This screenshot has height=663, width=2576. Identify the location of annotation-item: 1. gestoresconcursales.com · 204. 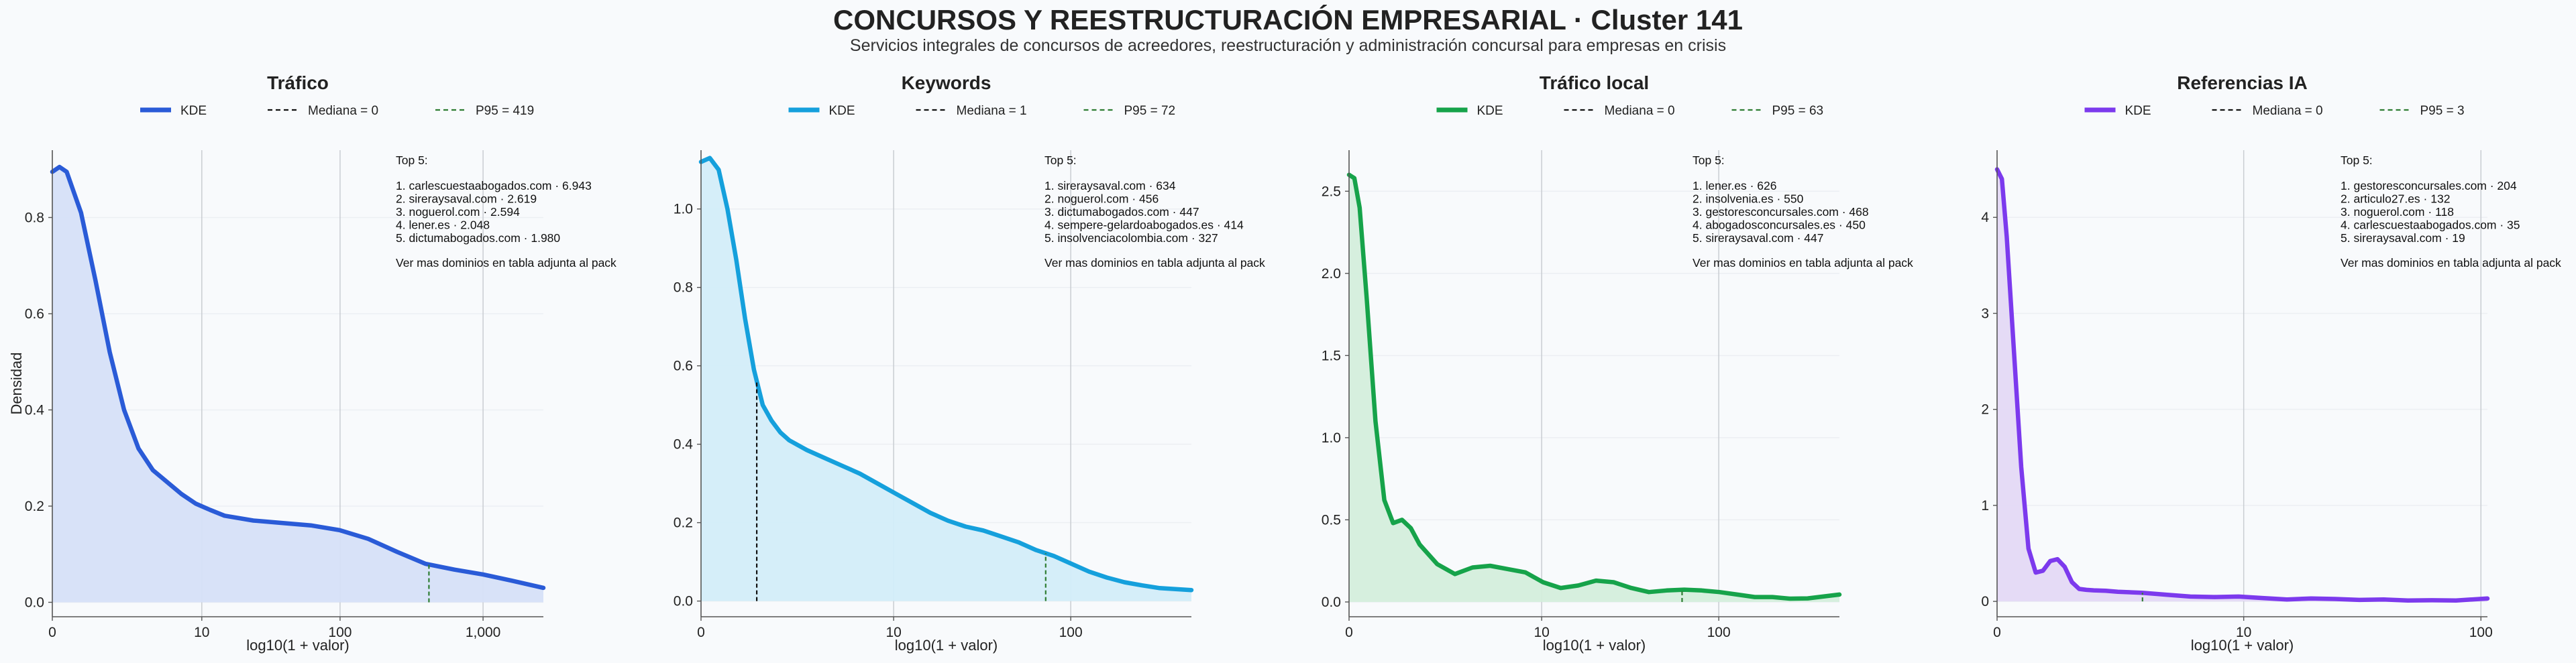
(2429, 185).